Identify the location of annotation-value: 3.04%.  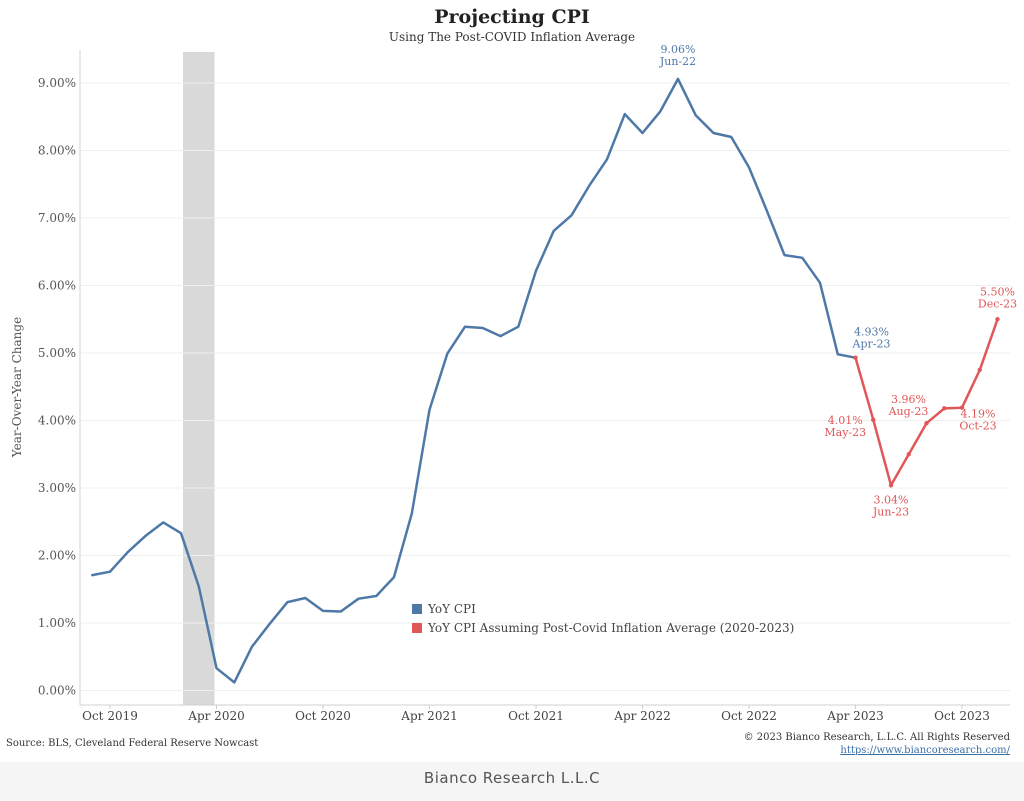
(891, 499).